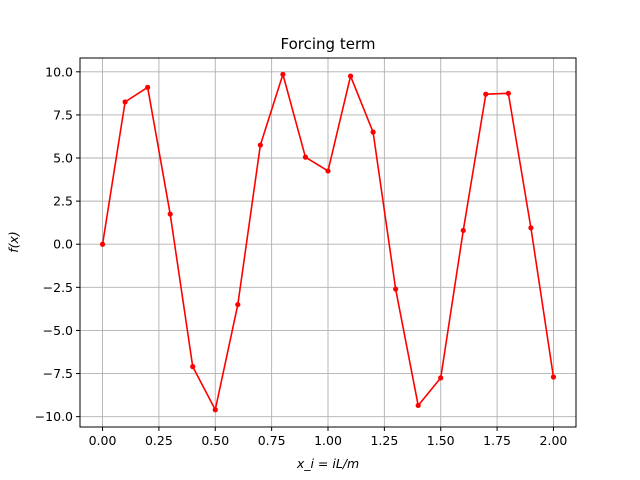  I want to click on y-tick-label: 5.0, so click(63, 158).